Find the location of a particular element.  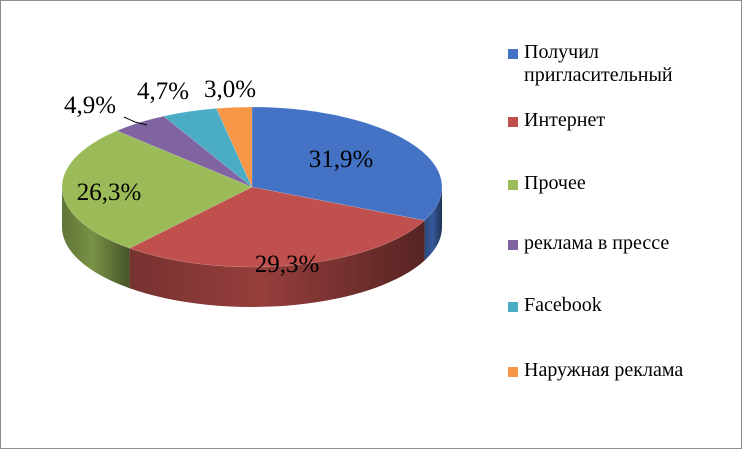

legend-label-line: Интернет is located at coordinates (565, 120).